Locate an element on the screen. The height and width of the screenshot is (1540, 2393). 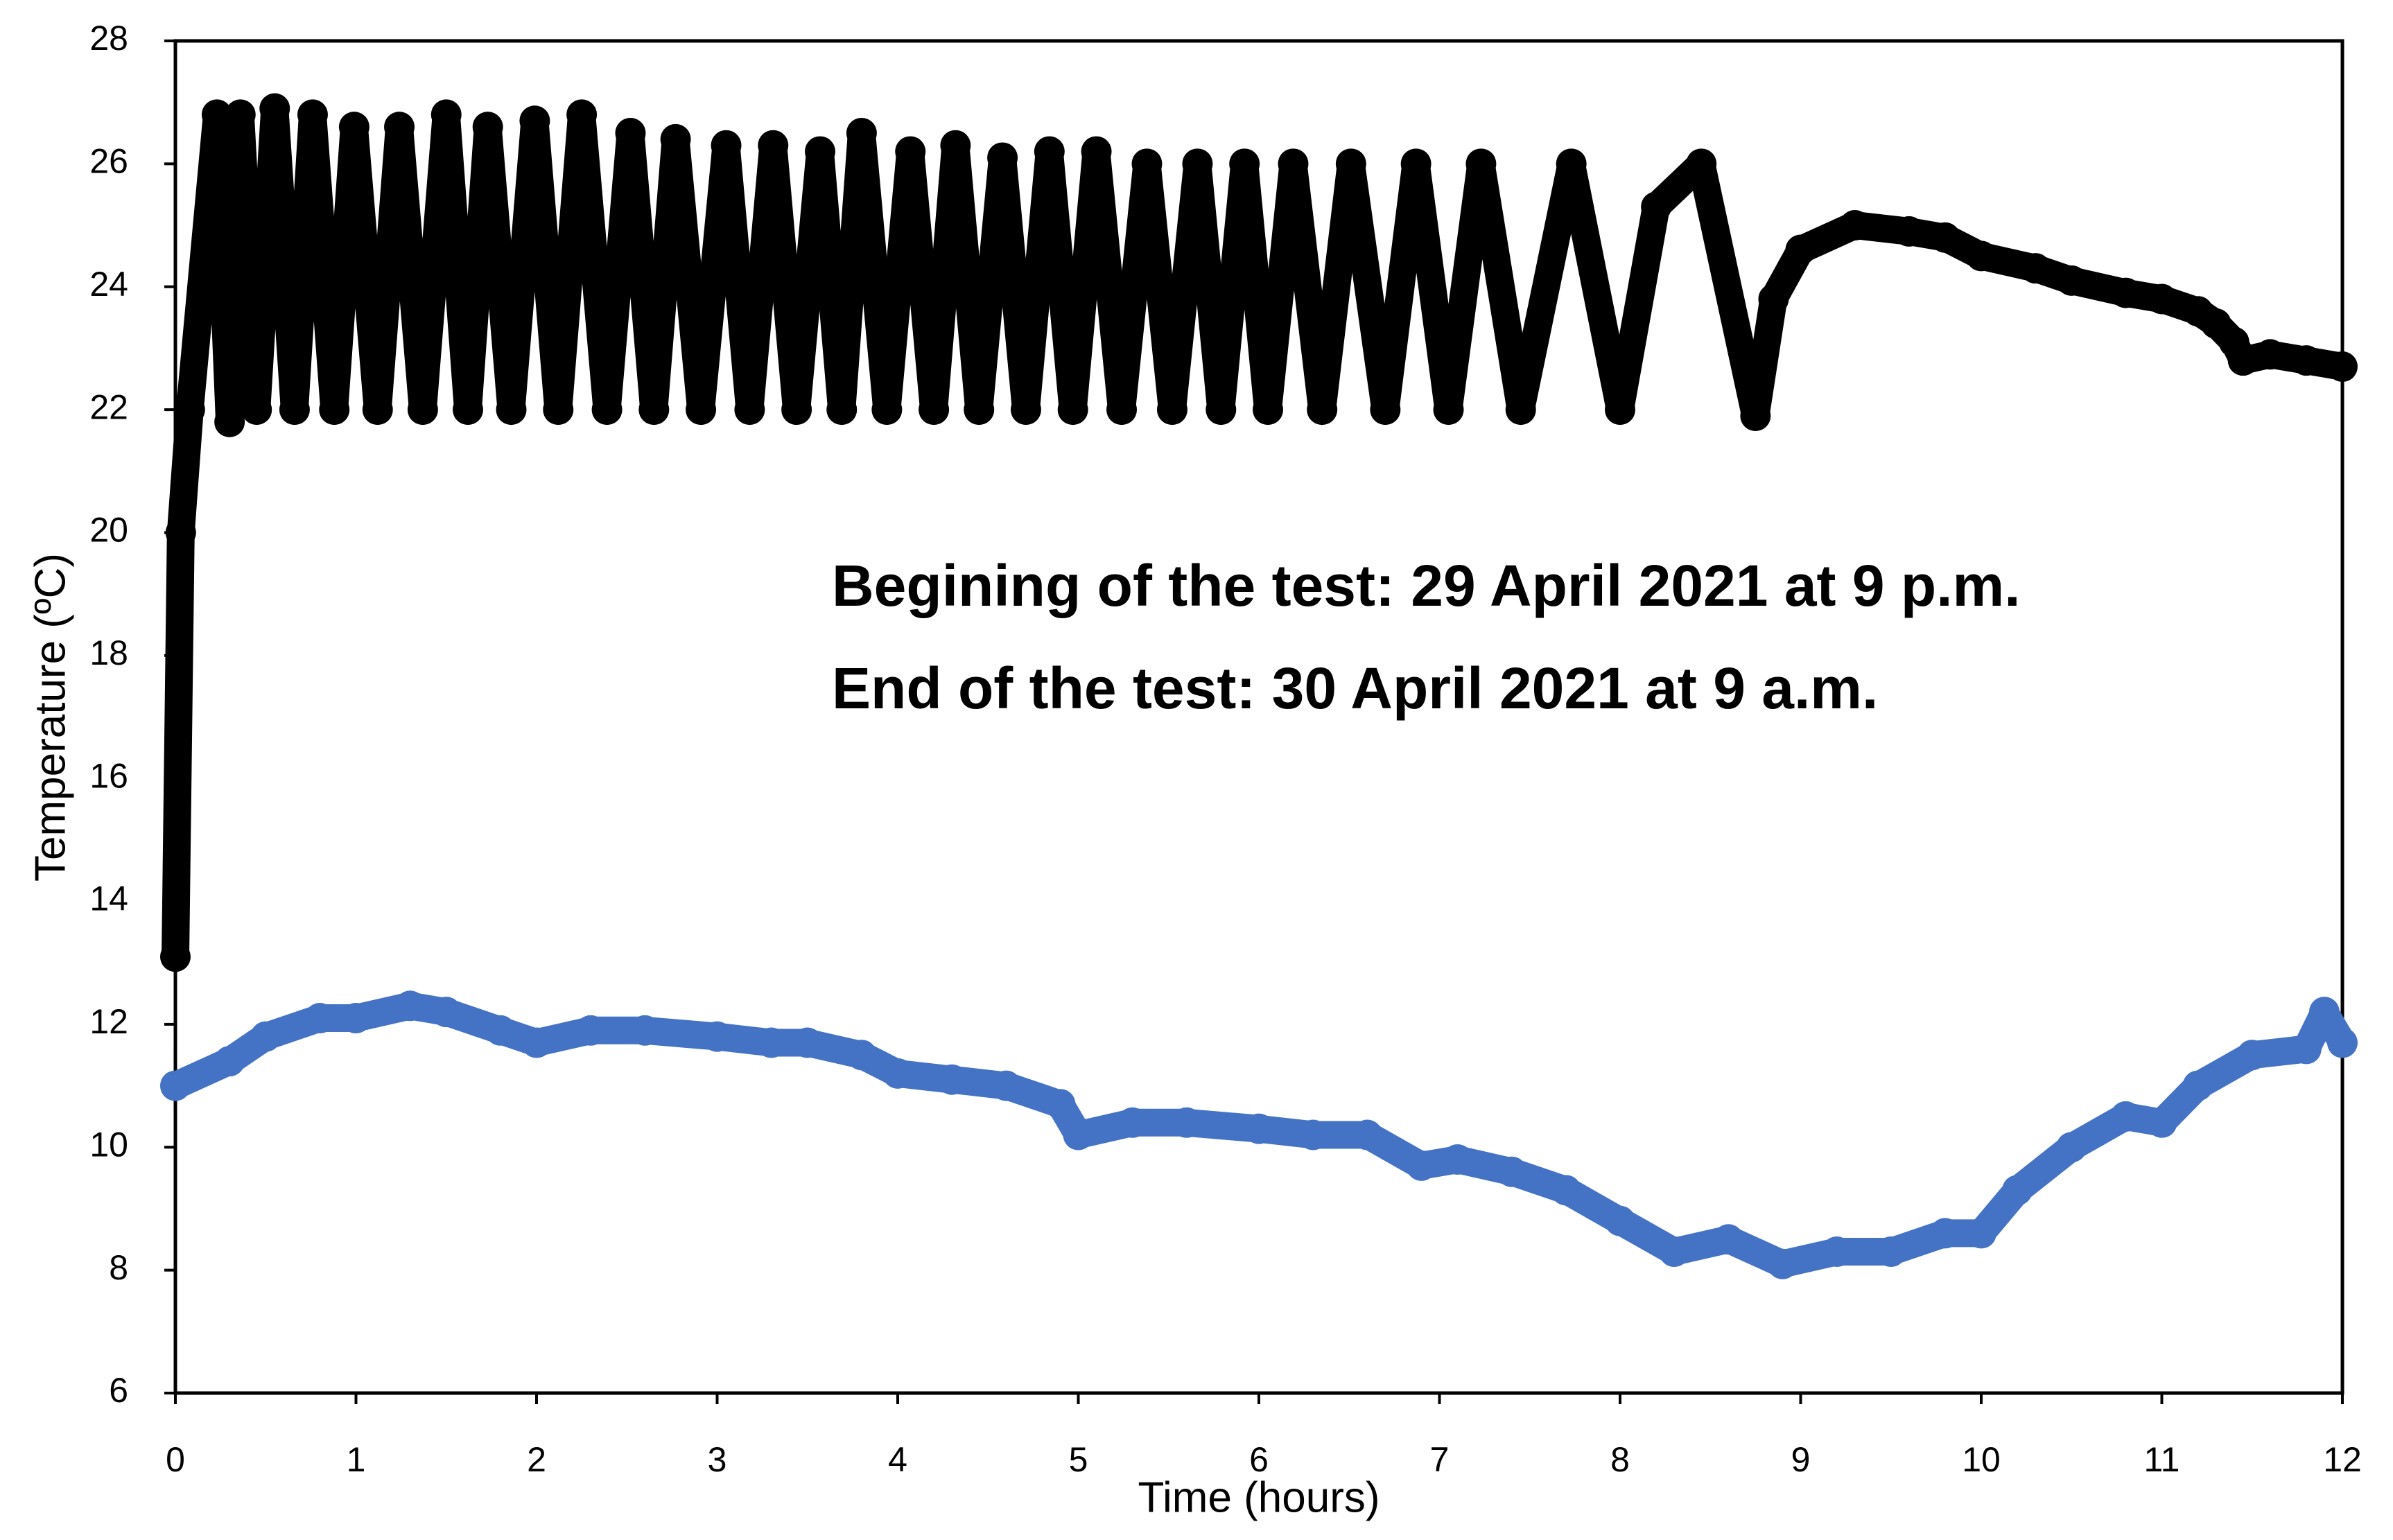
x-tick-label: 8 is located at coordinates (1620, 1459).